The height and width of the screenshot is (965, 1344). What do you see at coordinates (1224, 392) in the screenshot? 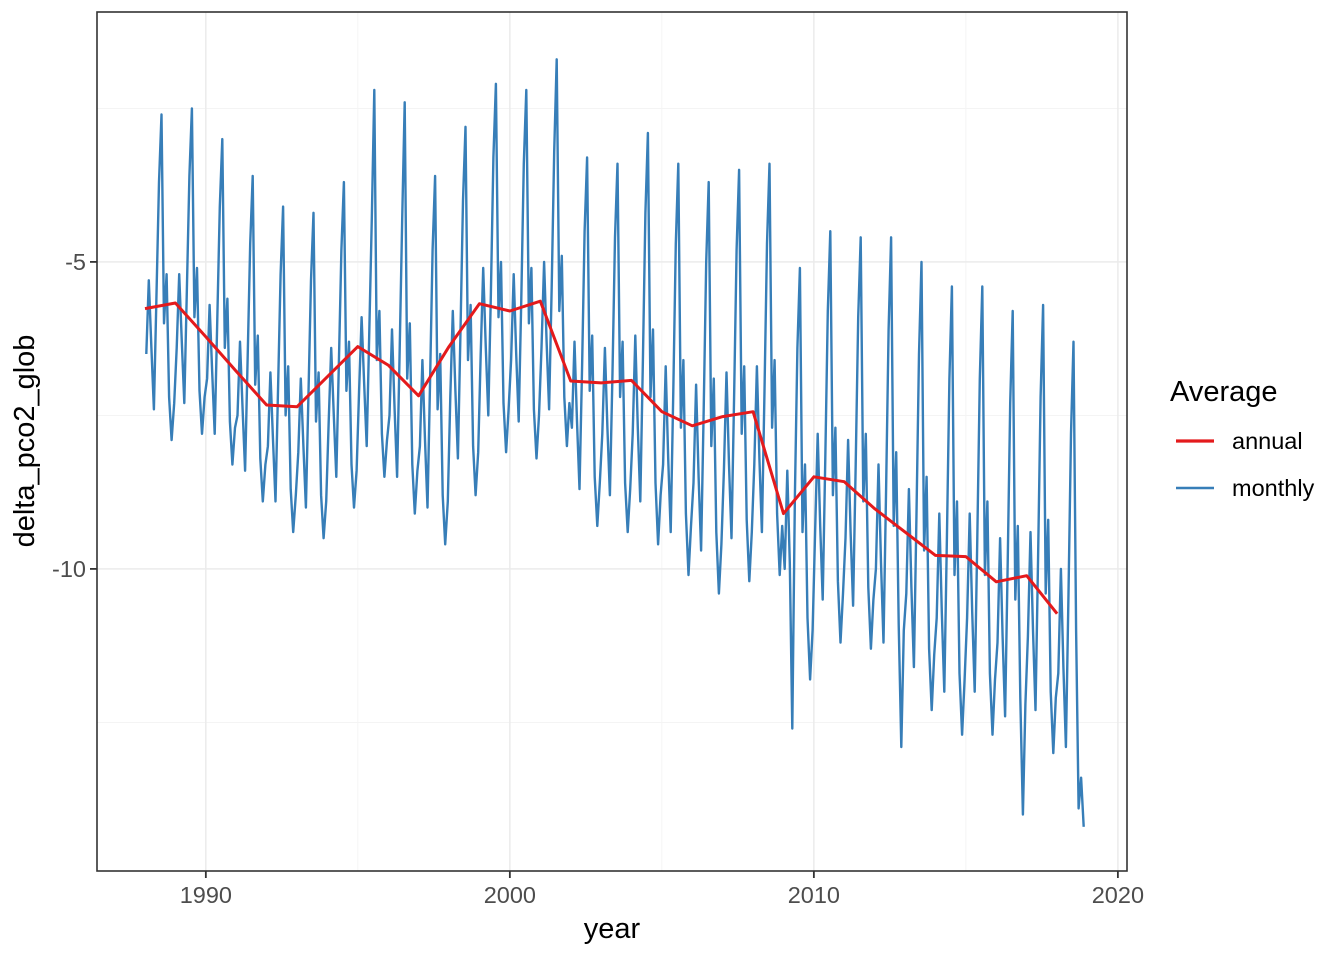
I see `legend-title: Average` at bounding box center [1224, 392].